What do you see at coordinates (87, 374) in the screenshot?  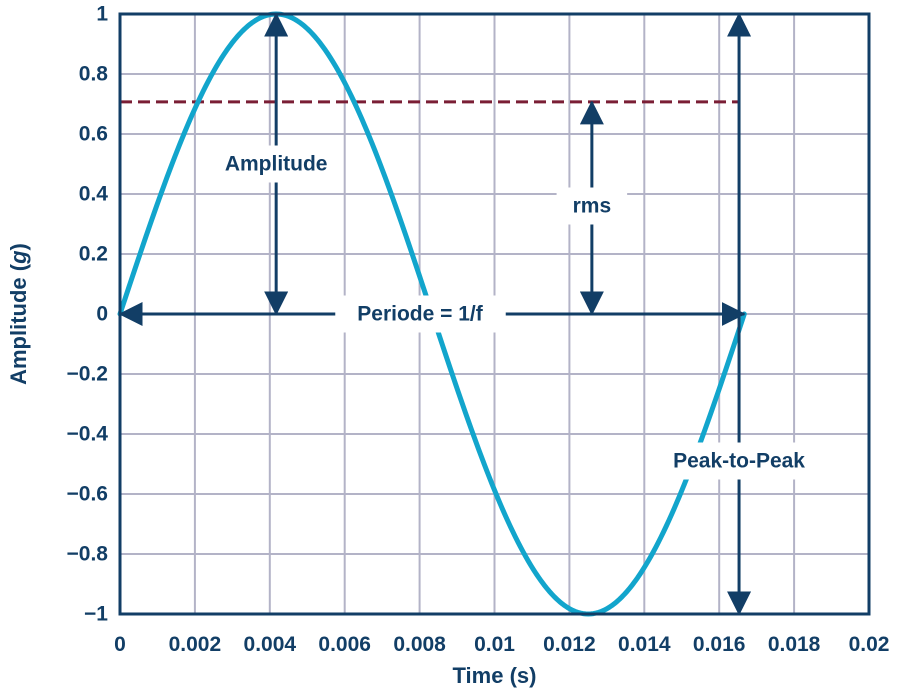 I see `y-tick-label: −0.2` at bounding box center [87, 374].